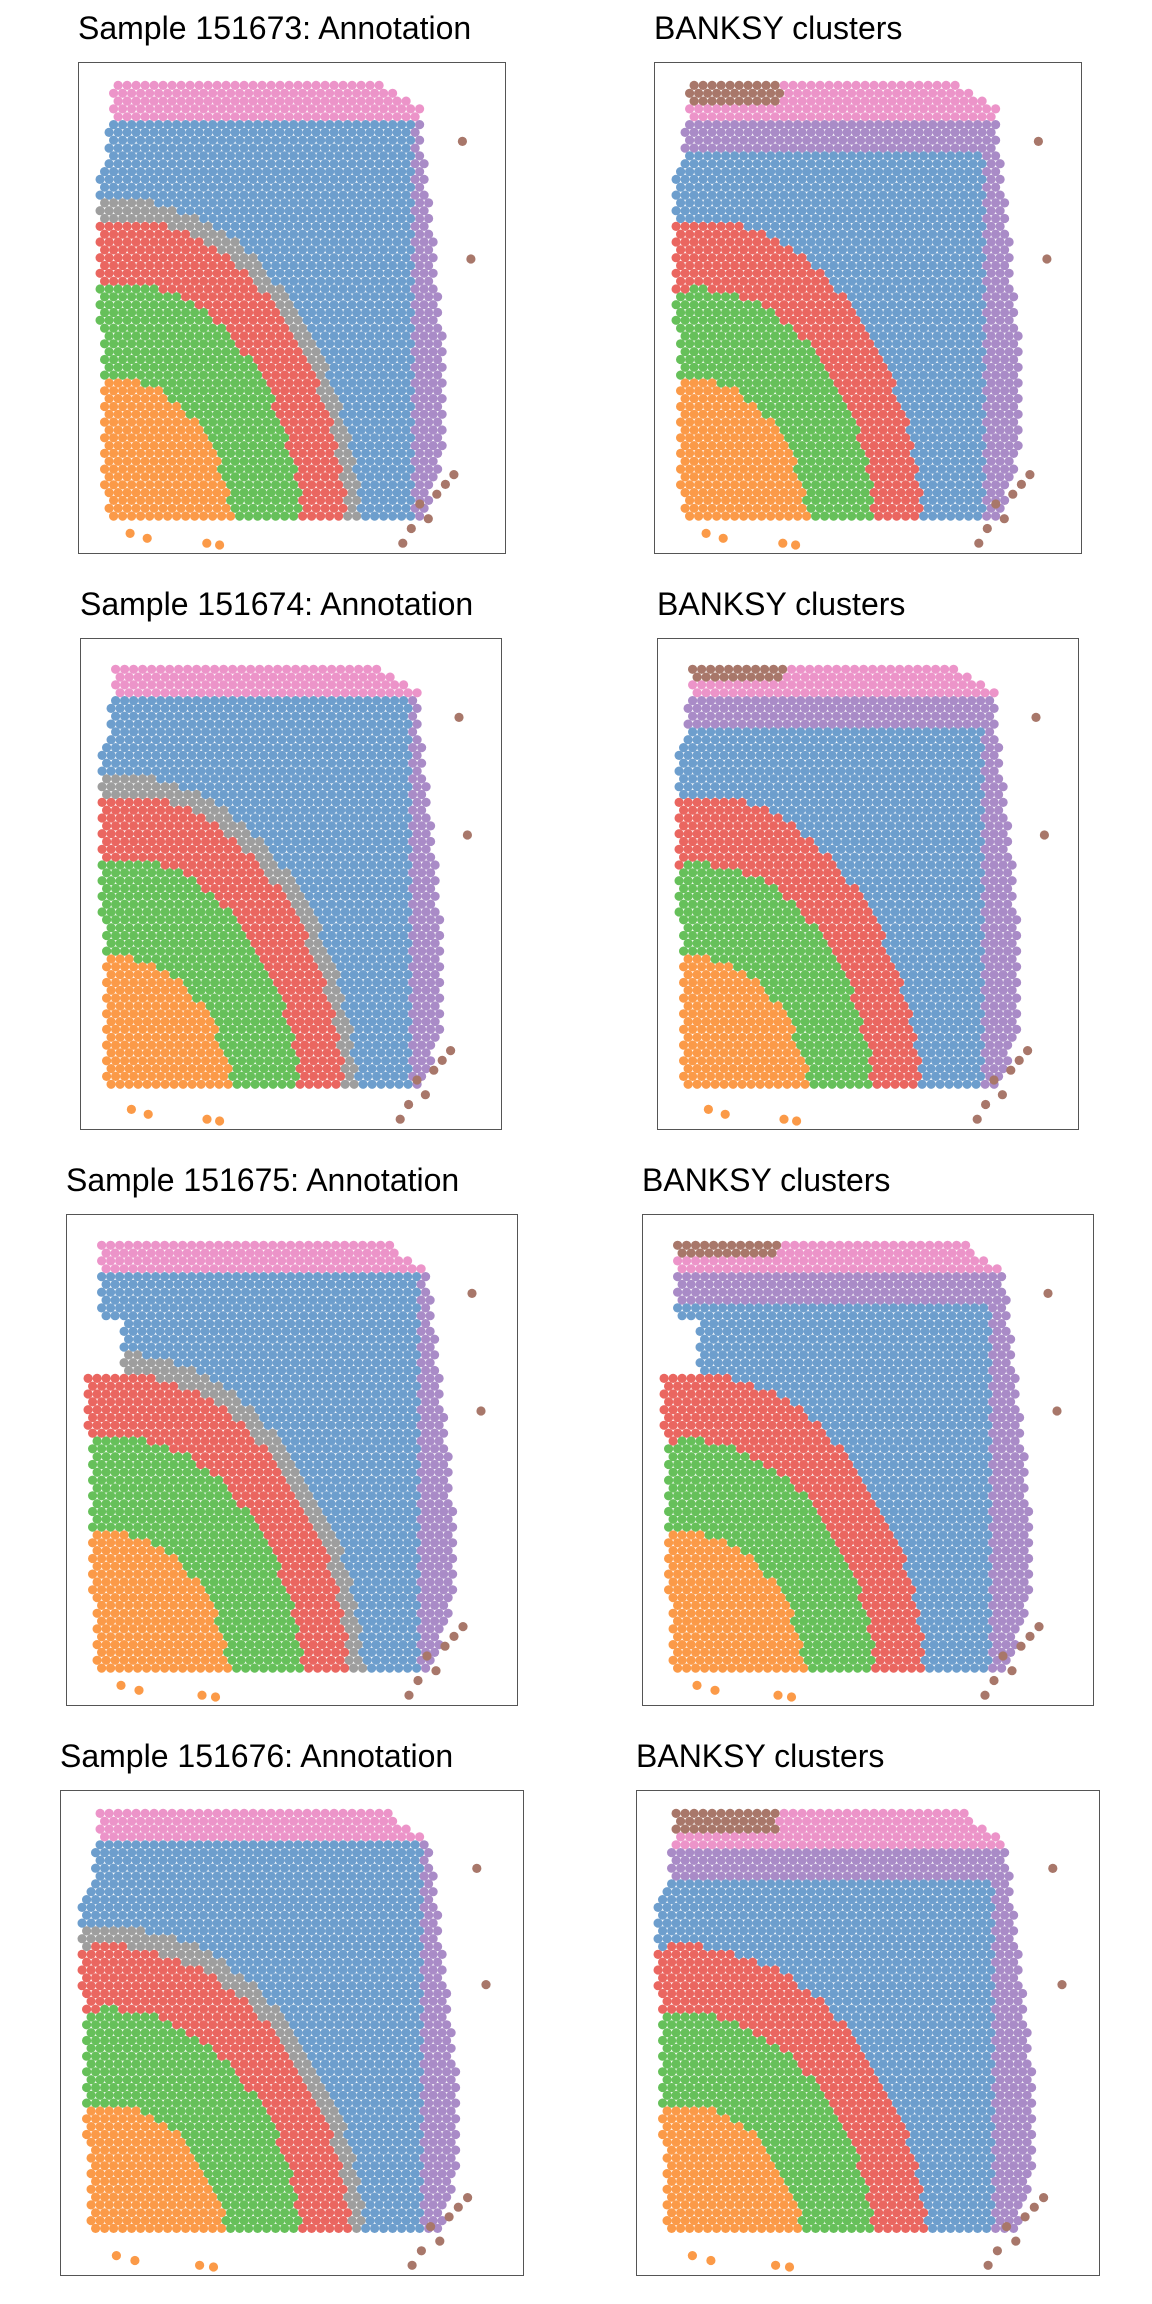 Image resolution: width=1152 pixels, height=2304 pixels. What do you see at coordinates (275, 28) in the screenshot?
I see `annotation-title: Sample 151673: Annotation` at bounding box center [275, 28].